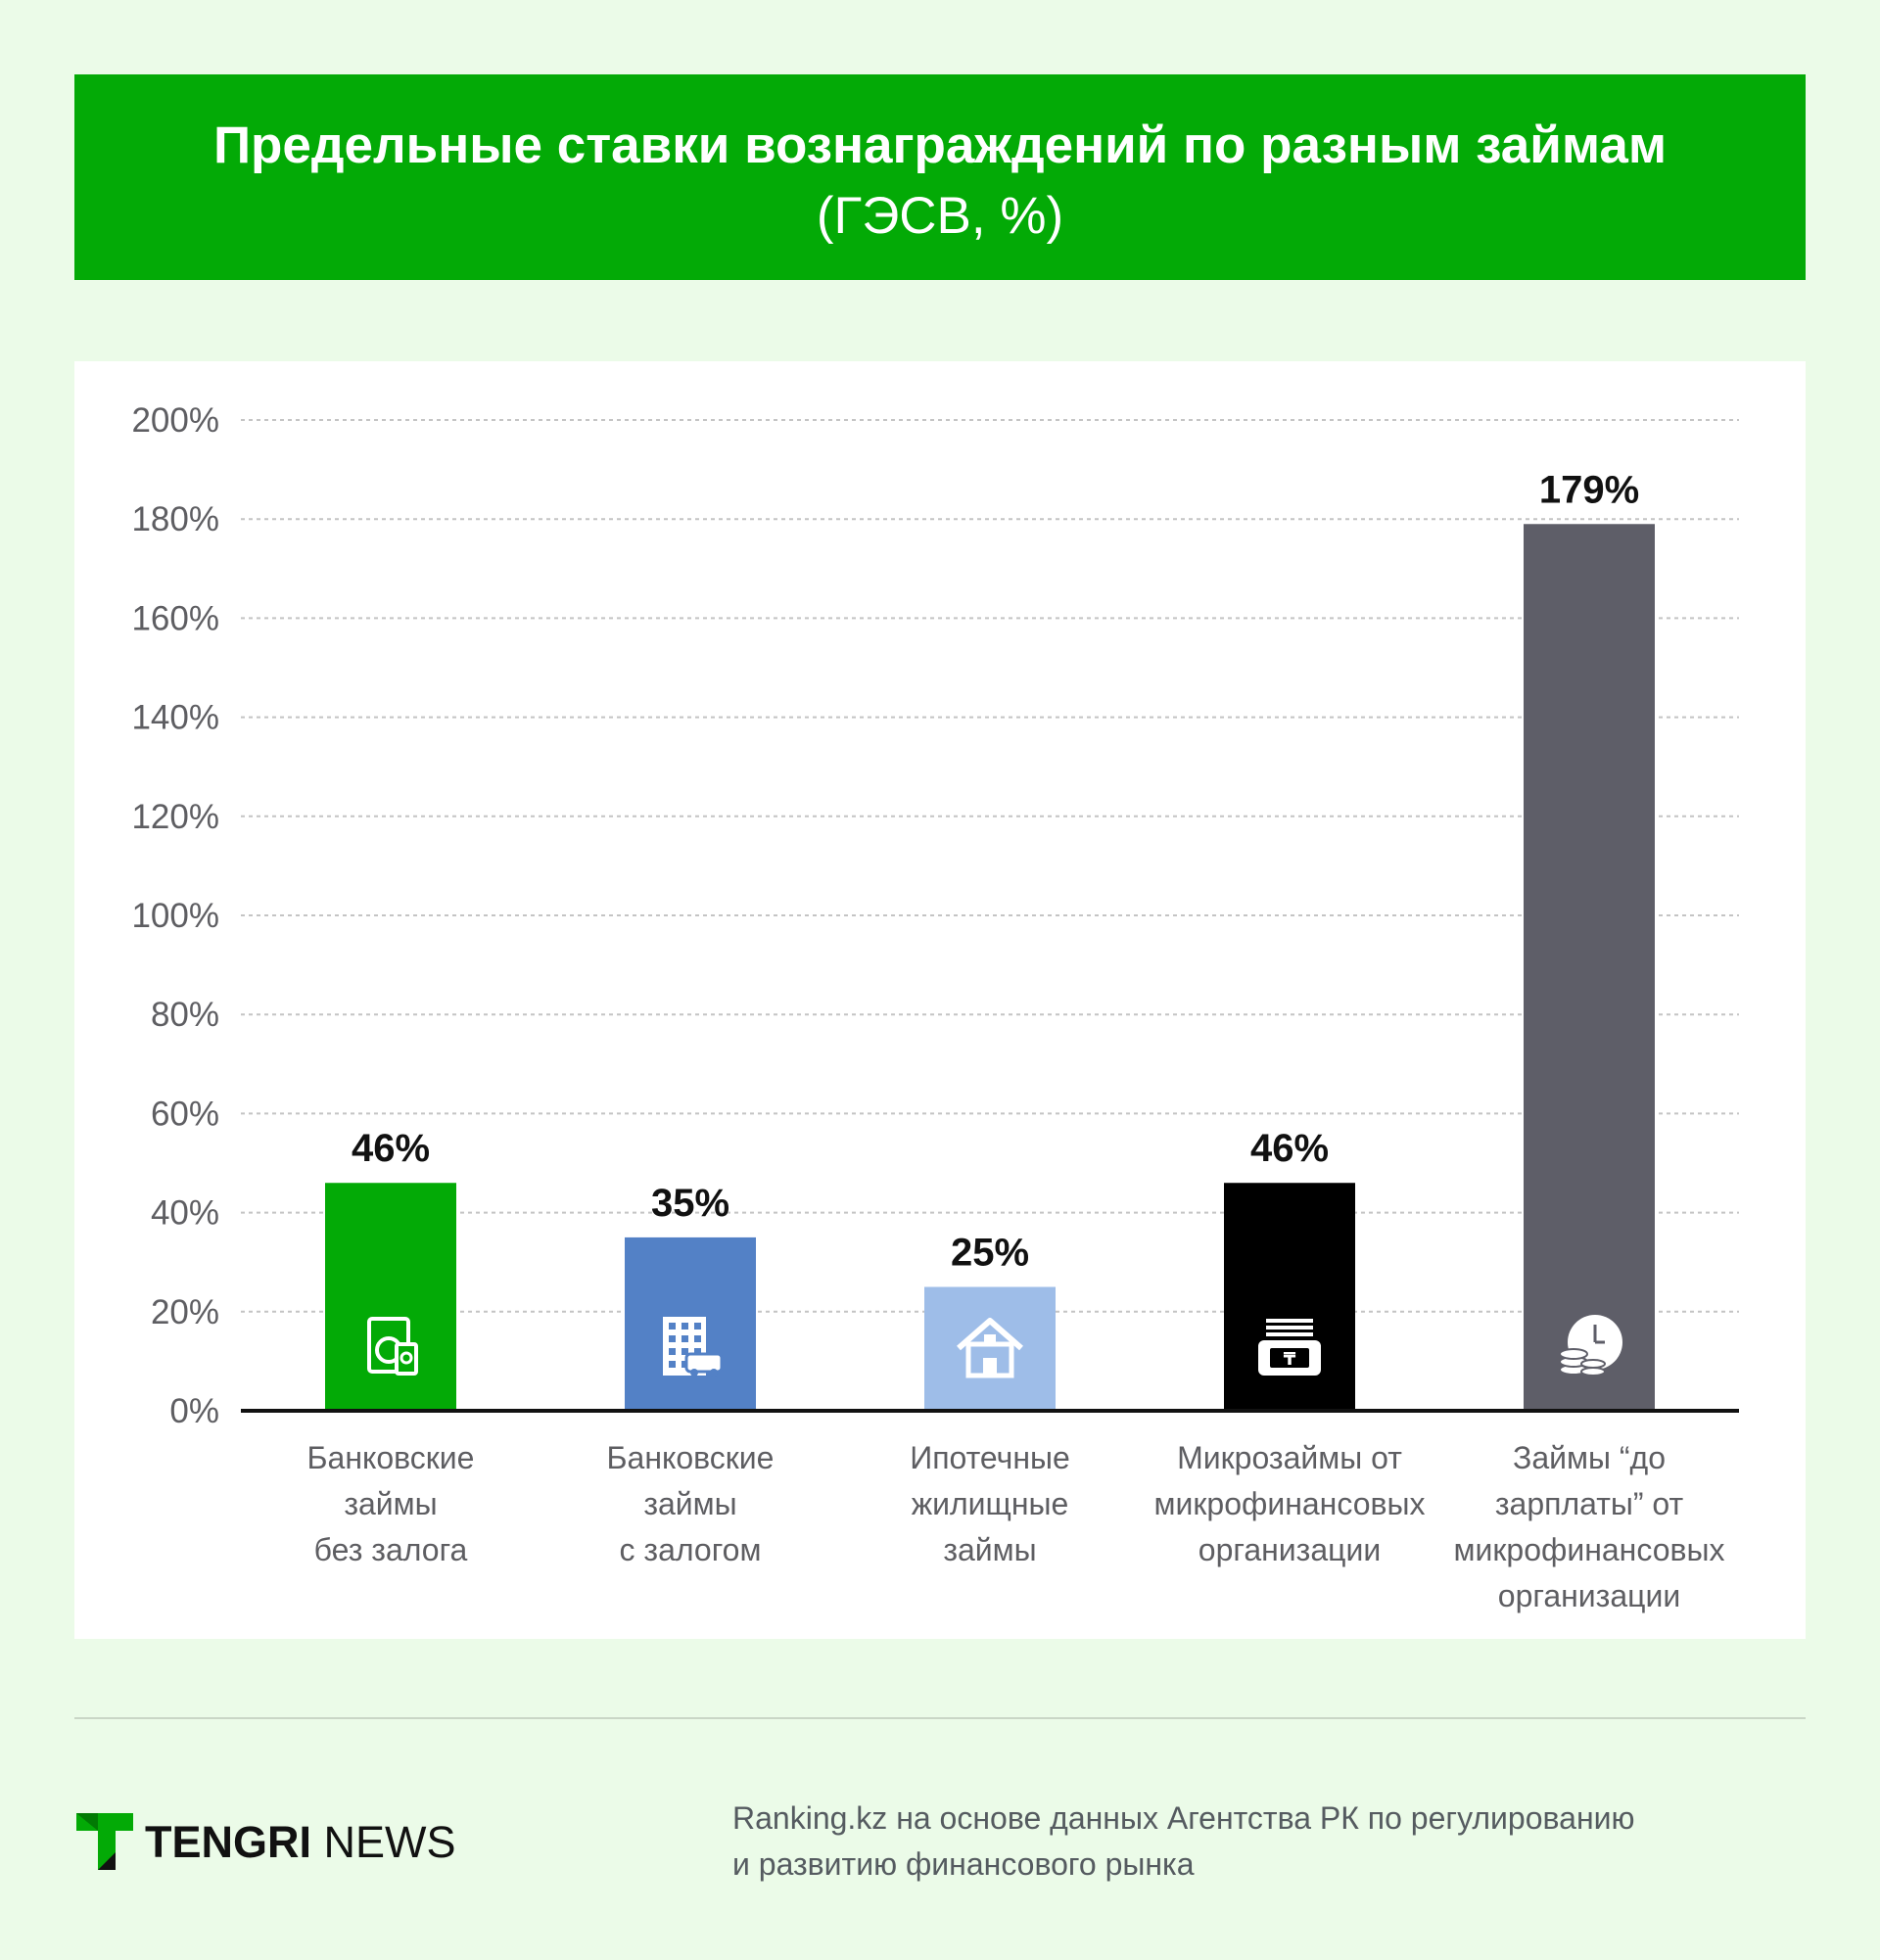 The width and height of the screenshot is (1880, 1960). I want to click on tengri-news-logo: TENGRI NEWS, so click(282, 1842).